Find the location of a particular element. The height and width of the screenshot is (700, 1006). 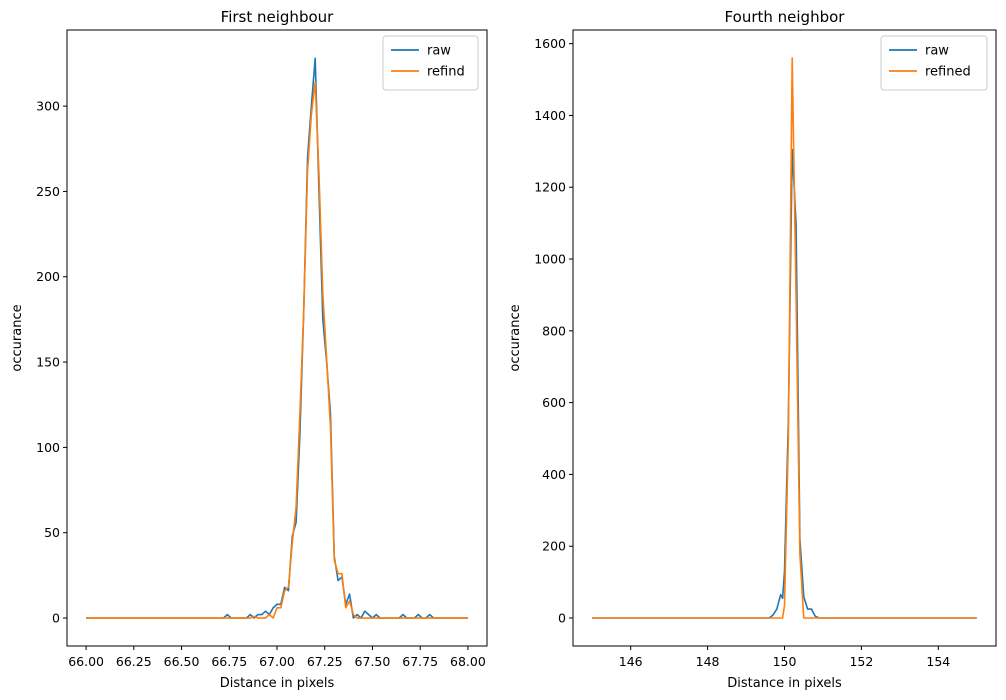

x-tick-label: 66.75 is located at coordinates (229, 661).